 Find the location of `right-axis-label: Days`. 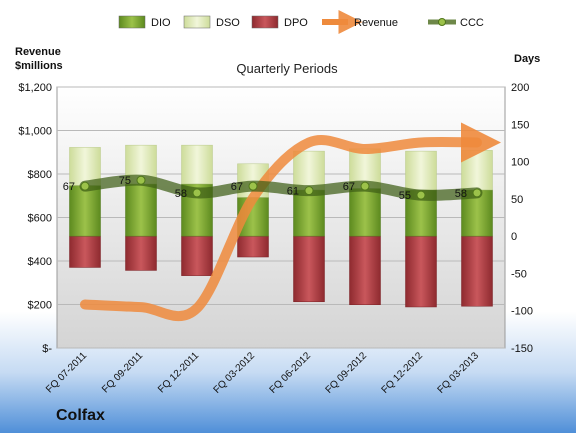

right-axis-label: Days is located at coordinates (527, 59).